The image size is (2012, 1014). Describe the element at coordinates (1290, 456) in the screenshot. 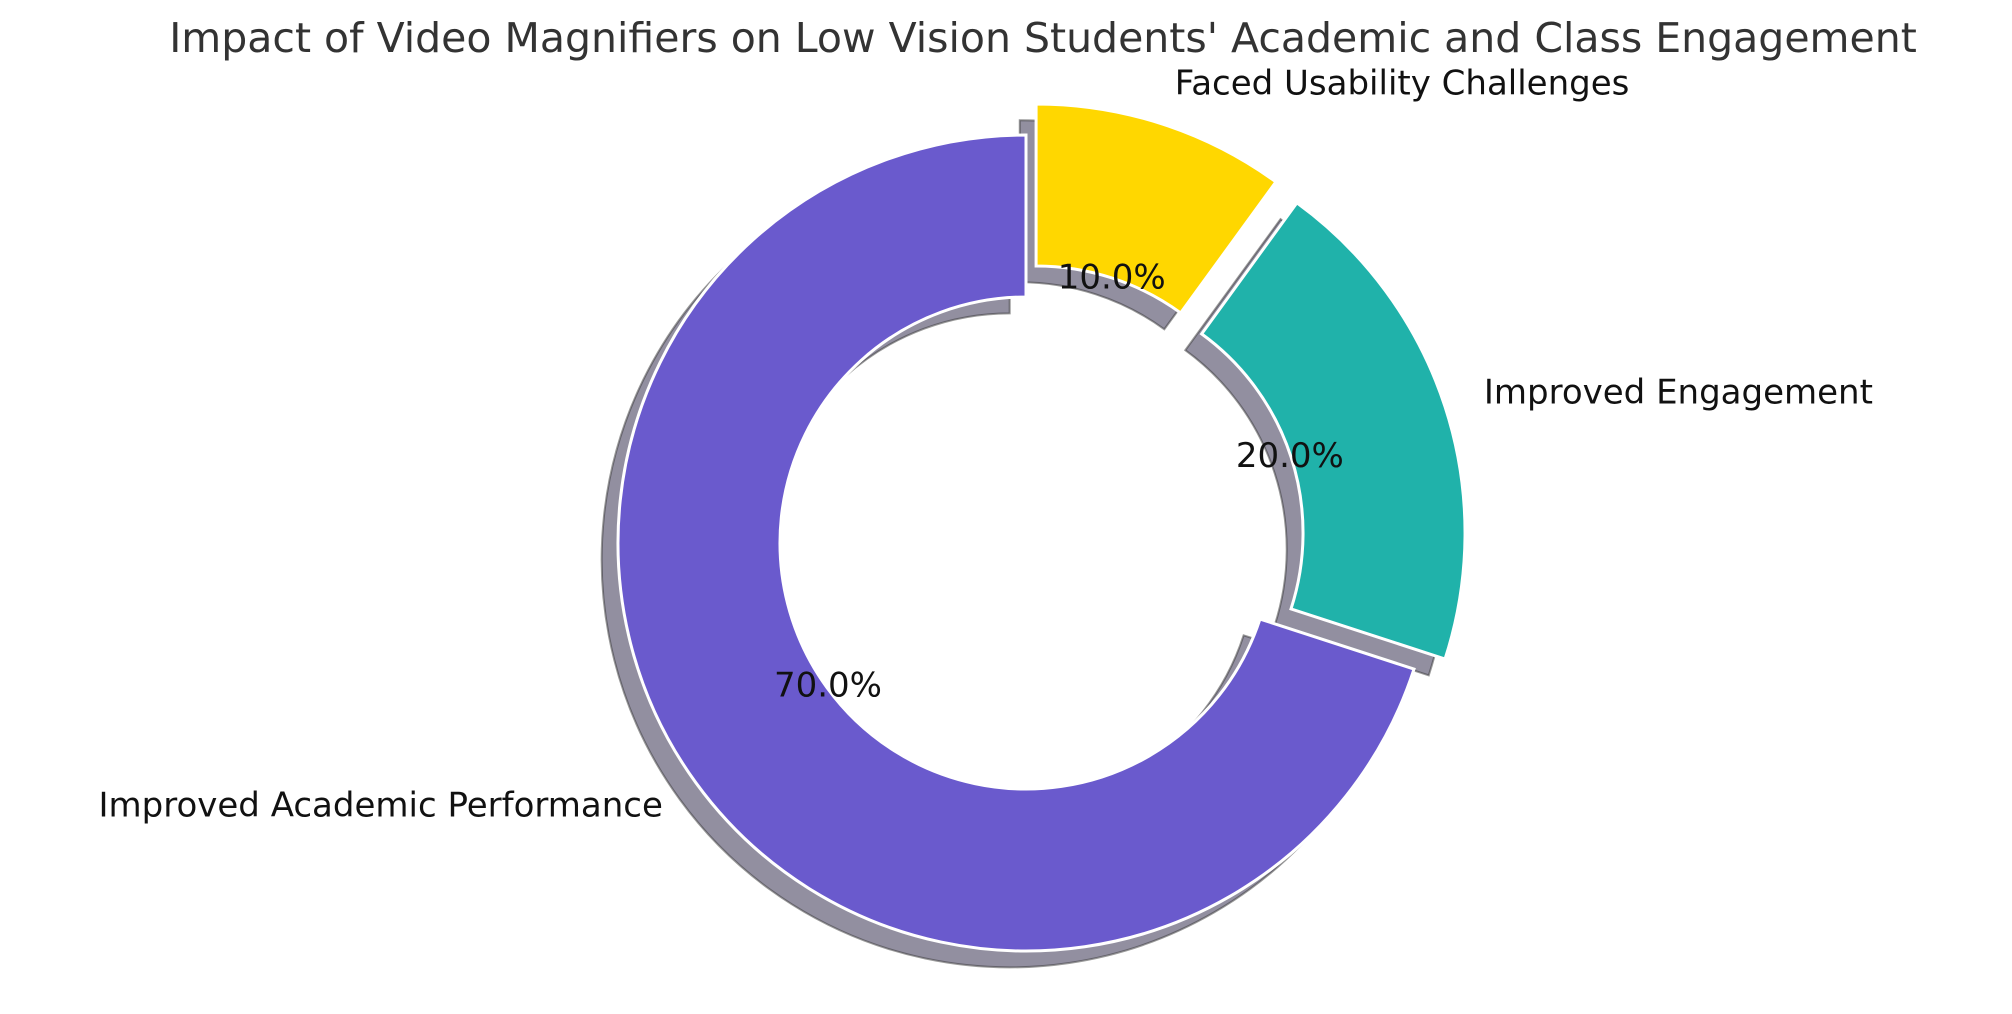

I see `value-label: 20.0%` at that location.